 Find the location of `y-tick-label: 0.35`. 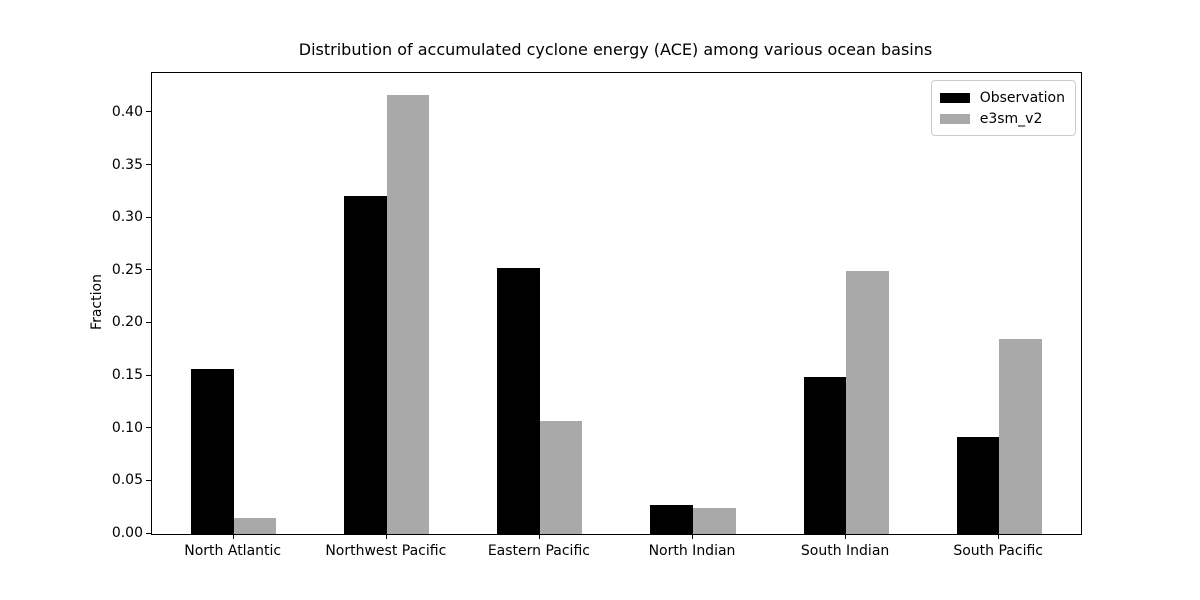

y-tick-label: 0.35 is located at coordinates (127, 164).